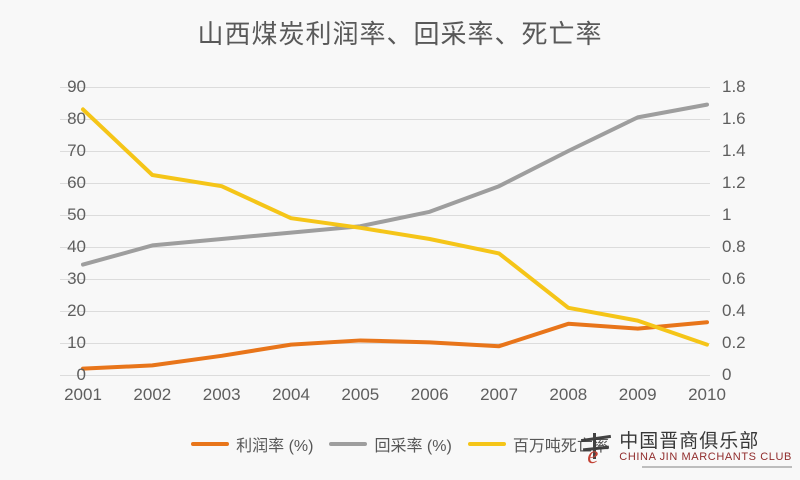 The image size is (800, 480). Describe the element at coordinates (76, 182) in the screenshot. I see `y-left-tick-label: 60` at that location.